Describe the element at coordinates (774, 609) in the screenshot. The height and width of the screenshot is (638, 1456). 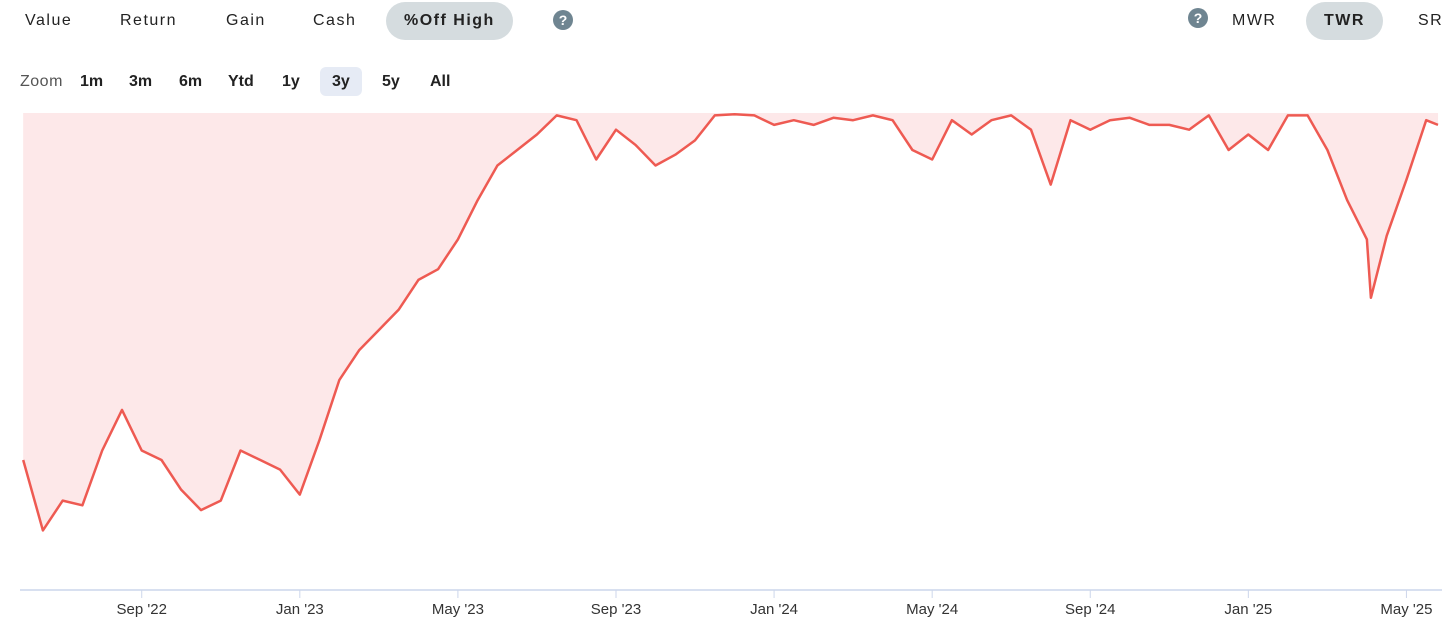
I see `x-tick-label: Jan '24` at that location.